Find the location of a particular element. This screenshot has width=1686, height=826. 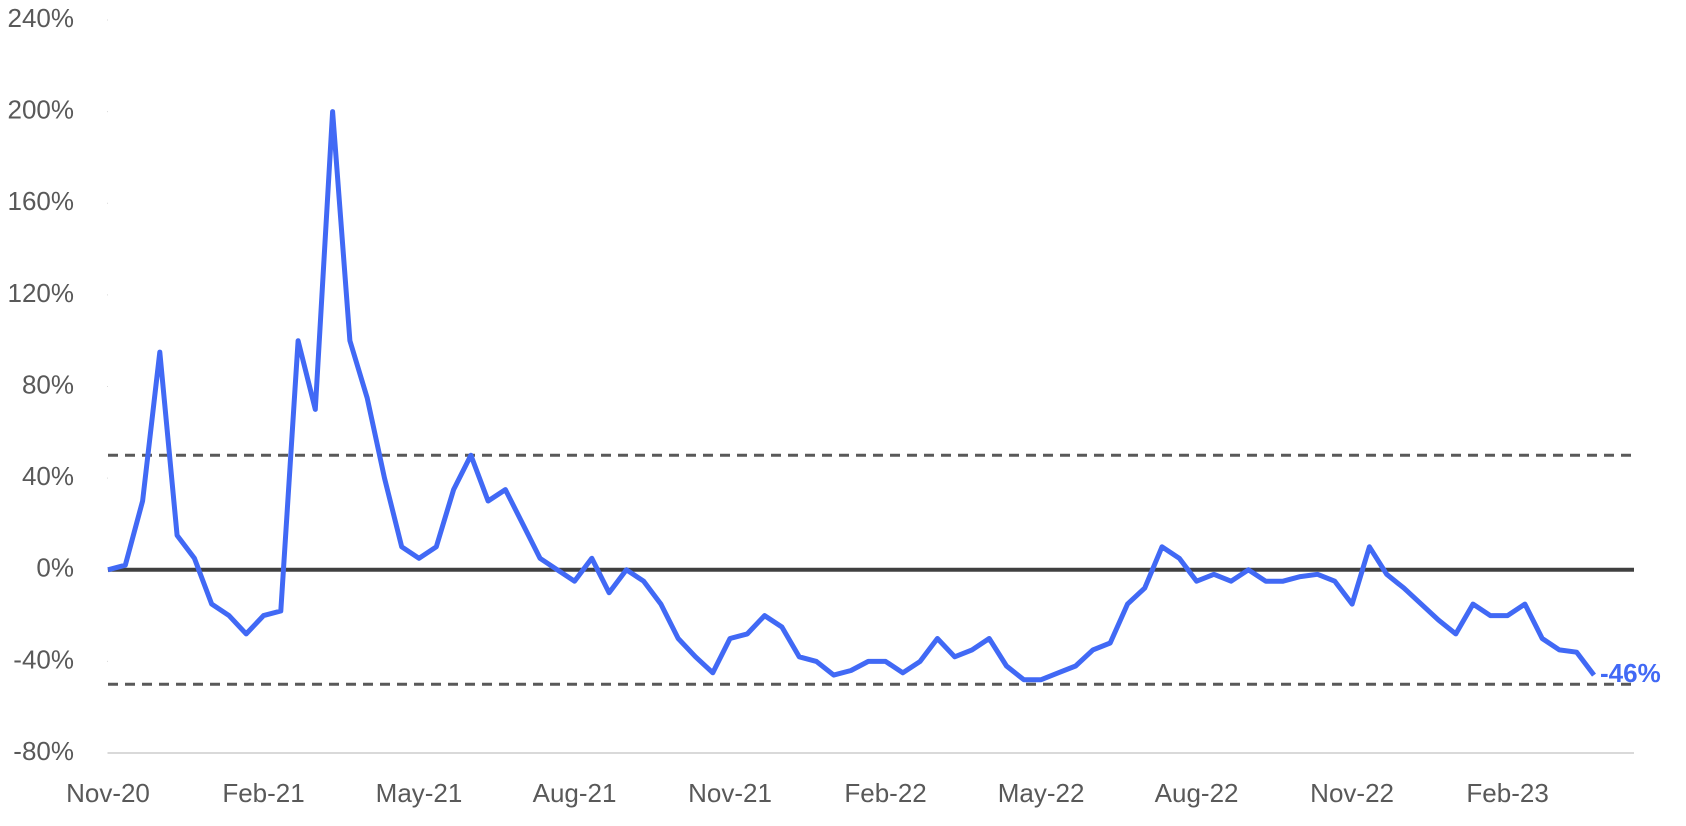

x-tick-label: Aug-22 is located at coordinates (1197, 793).